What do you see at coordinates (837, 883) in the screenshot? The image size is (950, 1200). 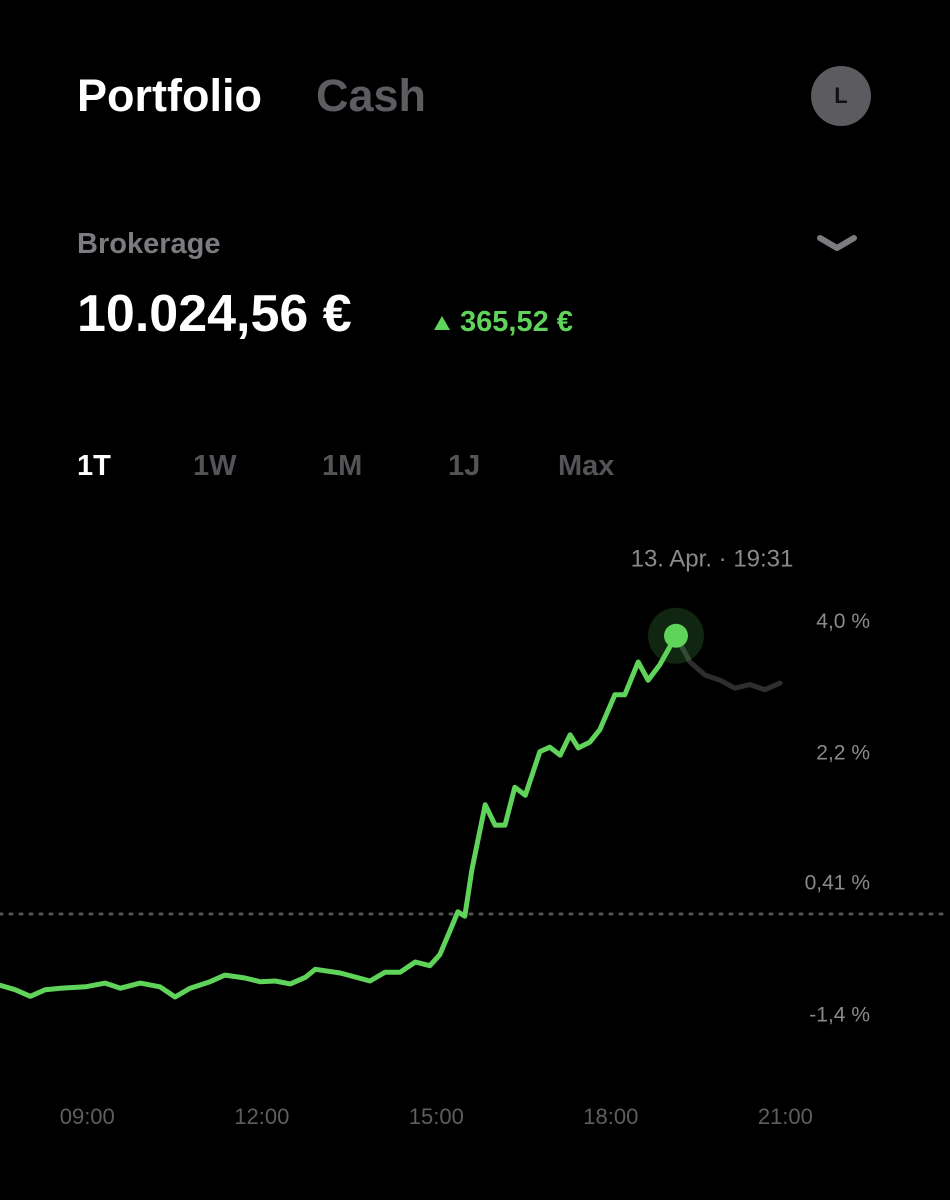 I see `y-tick-label: 0,41 %` at bounding box center [837, 883].